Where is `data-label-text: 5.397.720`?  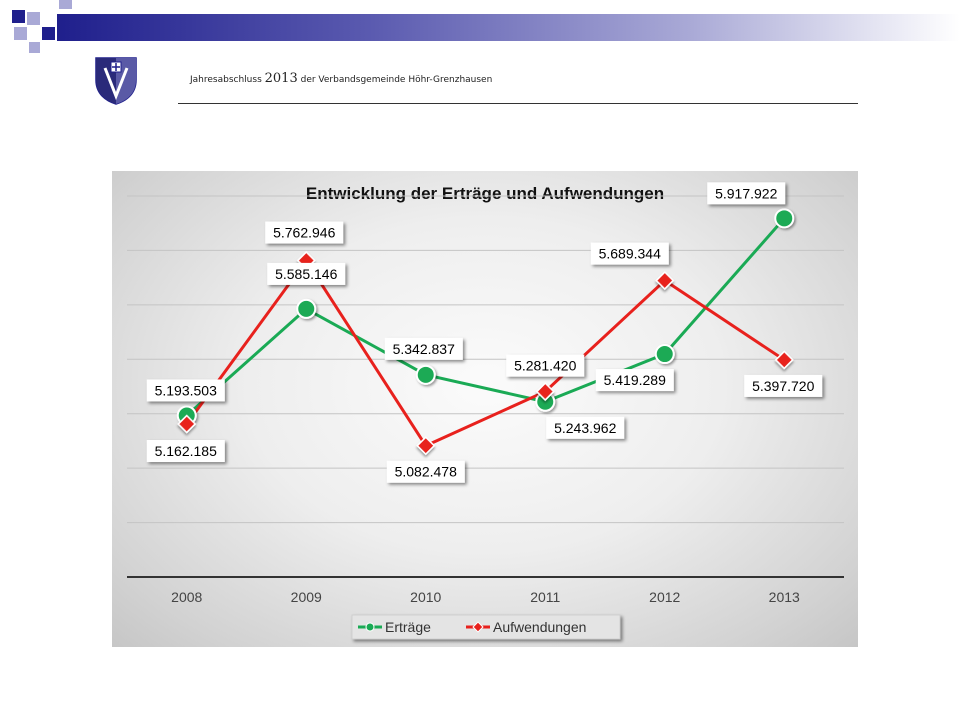
data-label-text: 5.397.720 is located at coordinates (783, 386).